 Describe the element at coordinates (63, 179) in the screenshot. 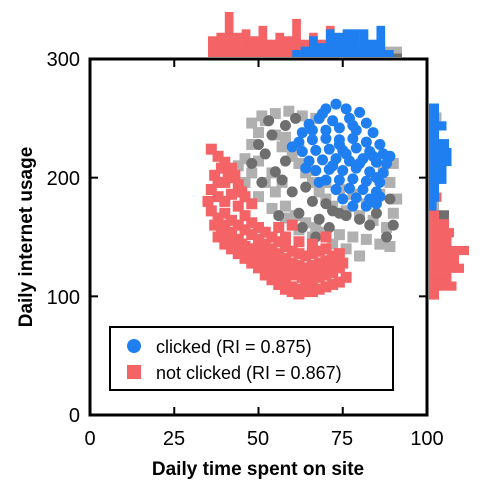

I see `y-tick-label-200: 200` at that location.